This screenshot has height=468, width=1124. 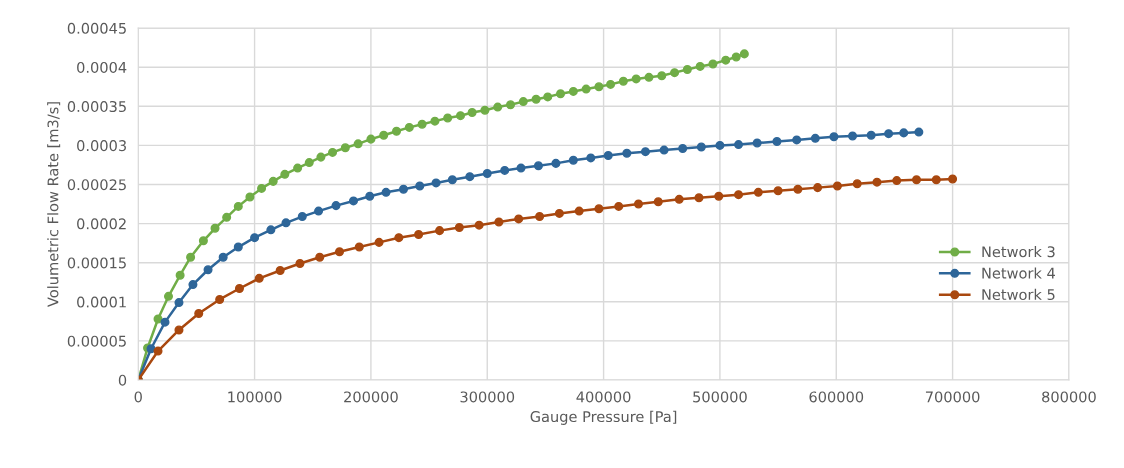 What do you see at coordinates (96, 341) in the screenshot?
I see `y-tick-label: 0.00005` at bounding box center [96, 341].